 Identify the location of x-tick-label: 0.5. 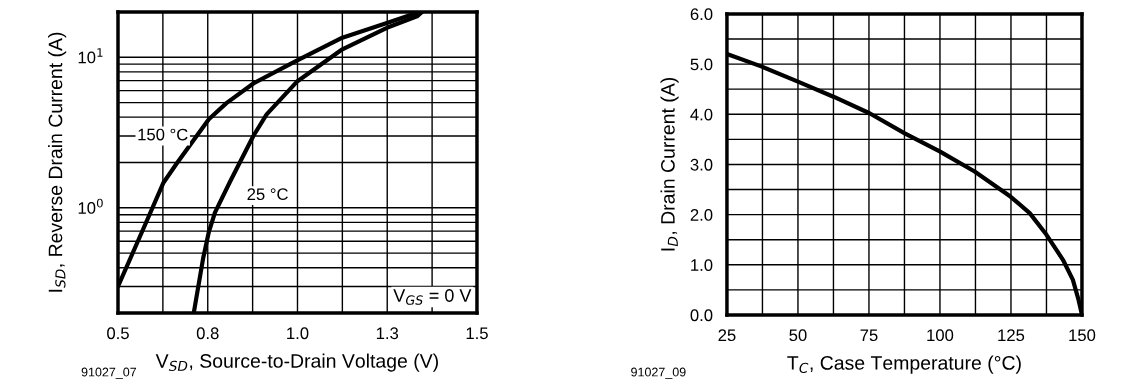
(118, 333).